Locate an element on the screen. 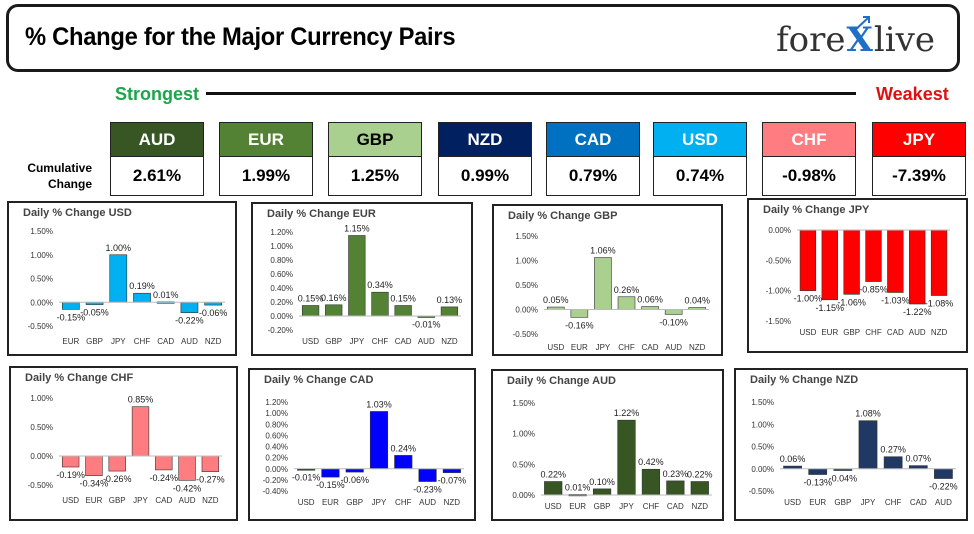 This screenshot has width=974, height=534. bar-cad is located at coordinates (403, 311).